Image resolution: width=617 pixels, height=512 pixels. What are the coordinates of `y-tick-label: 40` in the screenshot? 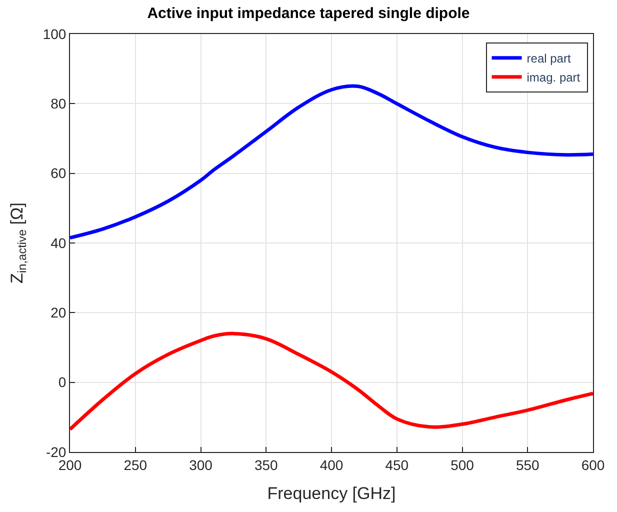 It's located at (58, 242).